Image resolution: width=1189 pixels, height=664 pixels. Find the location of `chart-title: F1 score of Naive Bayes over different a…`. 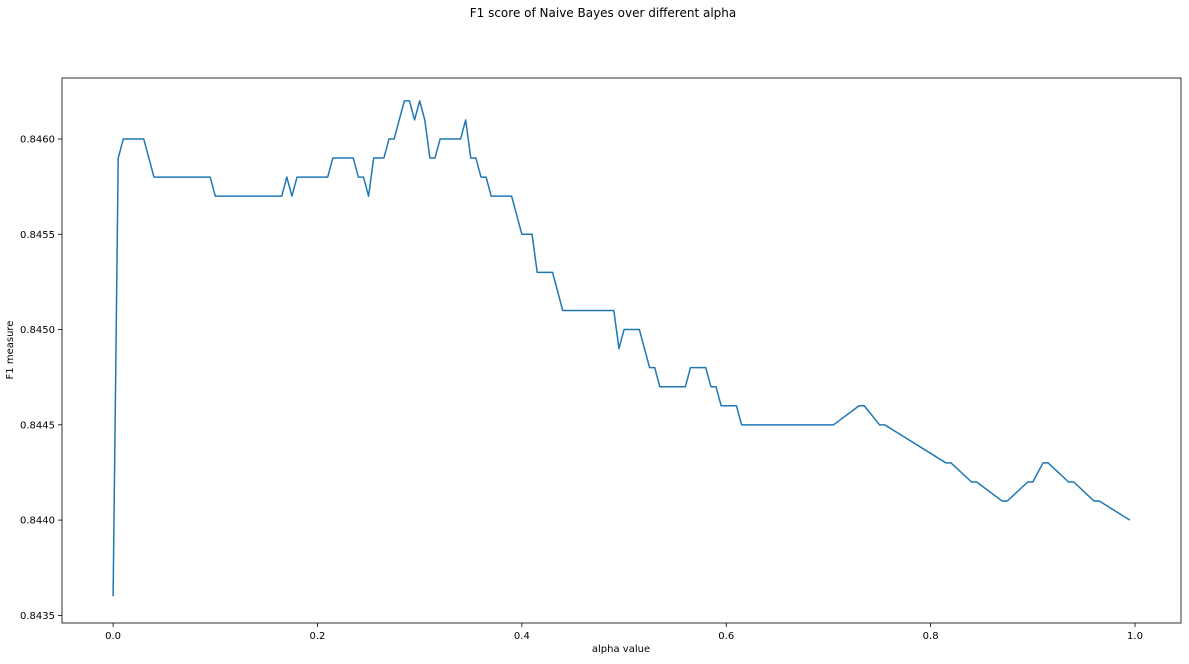

chart-title: F1 score of Naive Bayes over different a… is located at coordinates (603, 13).